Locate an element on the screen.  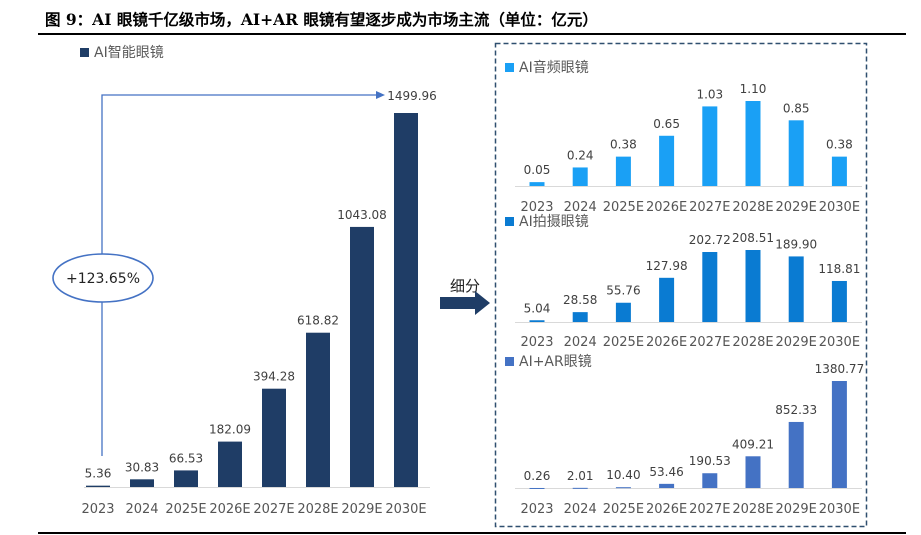
legend-label: AI音频眼镜 is located at coordinates (554, 67).